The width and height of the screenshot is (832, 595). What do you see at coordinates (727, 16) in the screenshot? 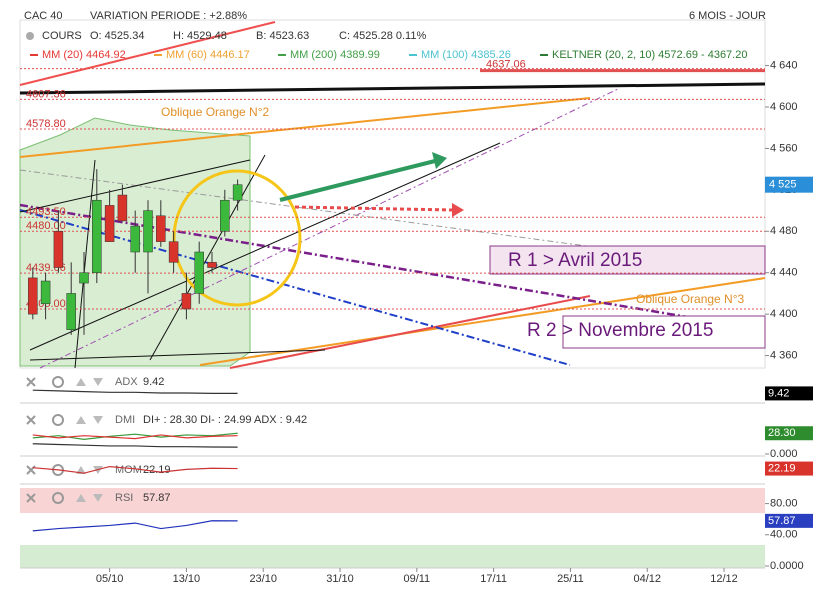
I see `period: 6 MOIS - JOUR` at bounding box center [727, 16].